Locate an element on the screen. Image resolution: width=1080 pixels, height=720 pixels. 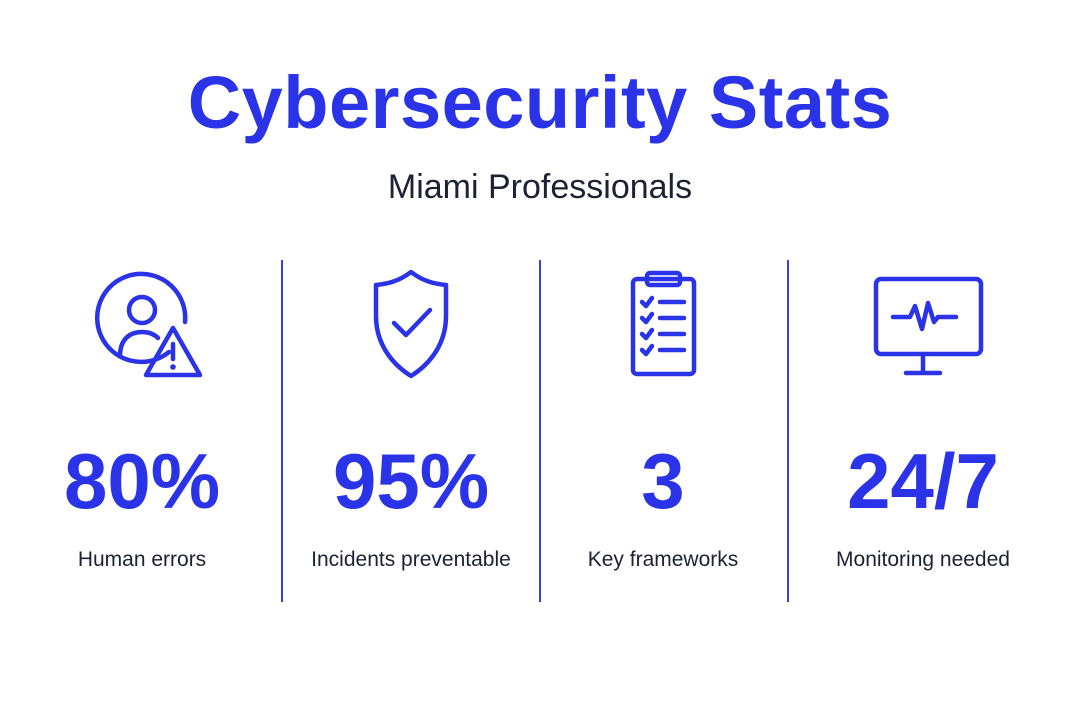
stat-label: Key frameworks is located at coordinates (663, 559).